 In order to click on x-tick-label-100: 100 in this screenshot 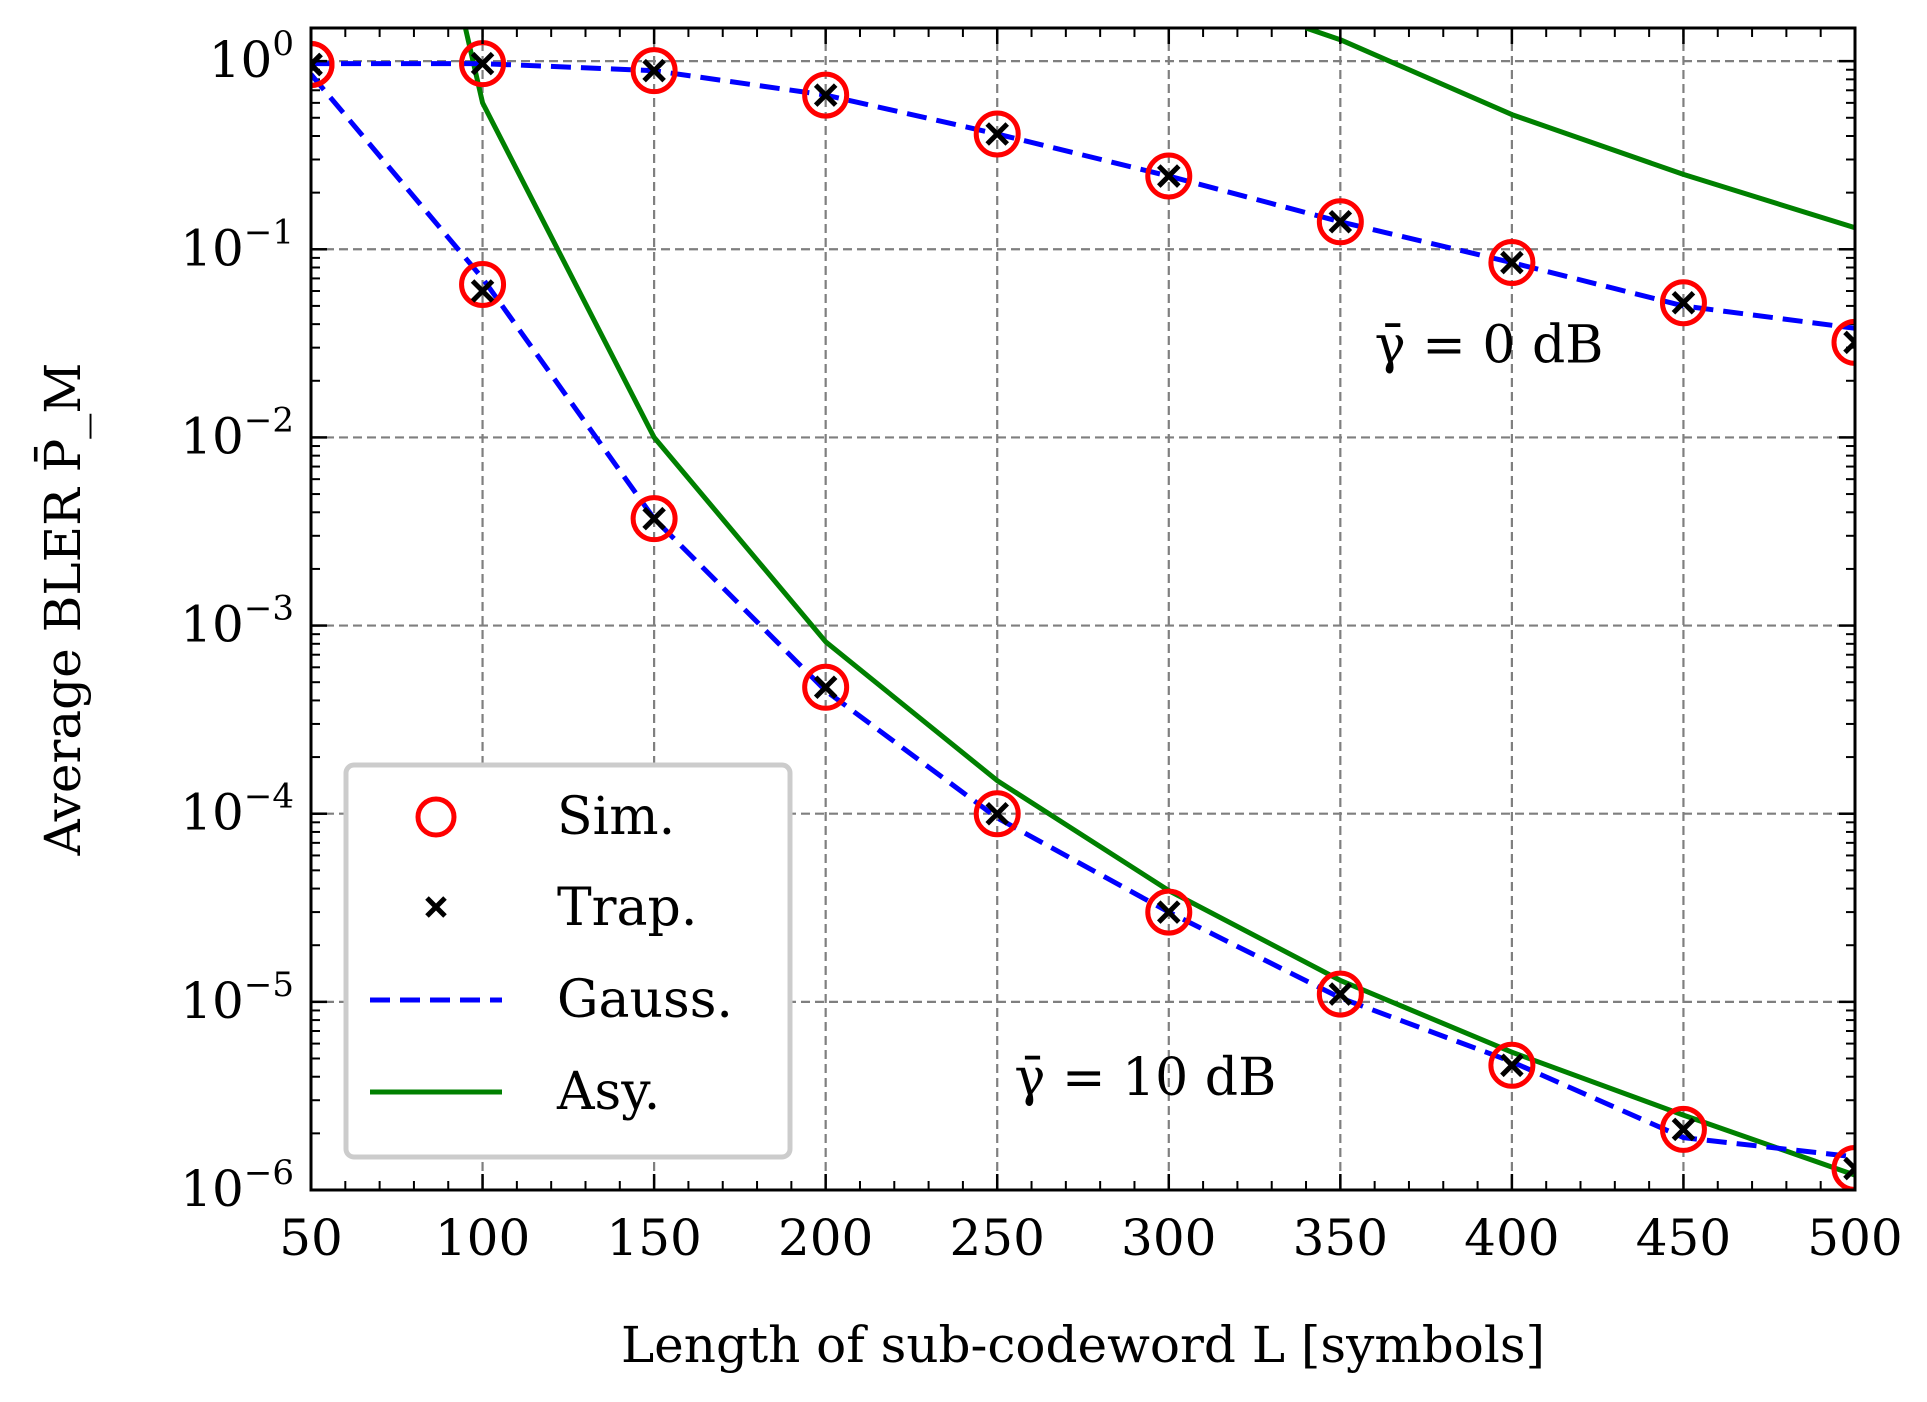, I will do `click(482, 1238)`.